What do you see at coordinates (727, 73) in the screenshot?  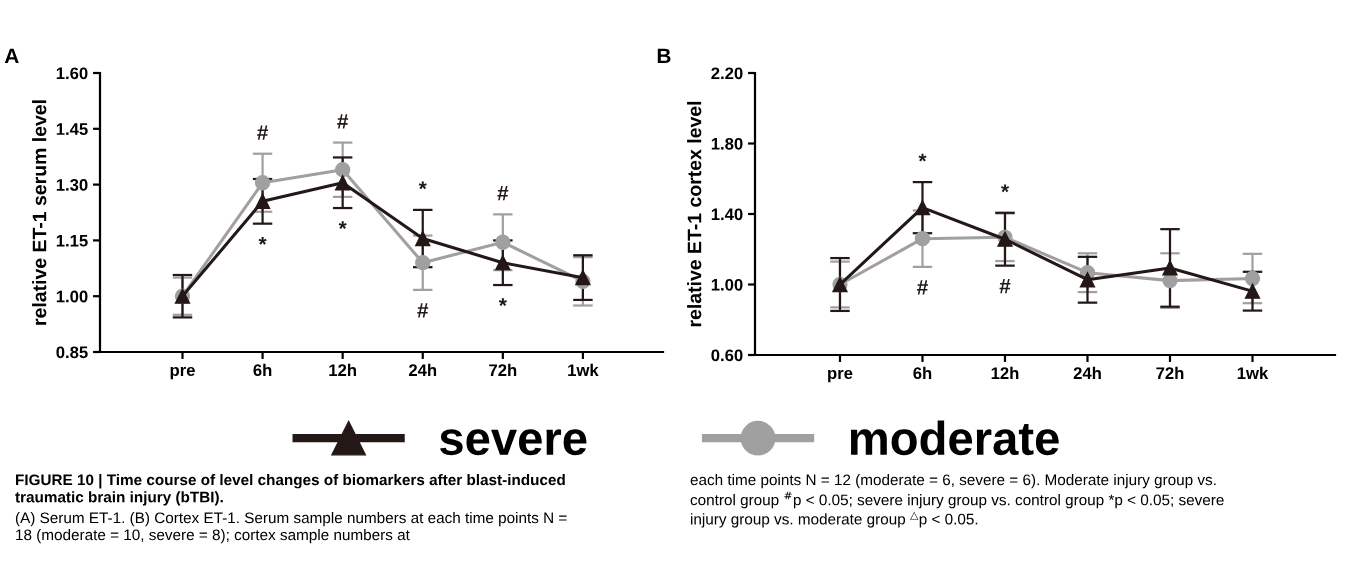 I see `y-tick-label: 2.20` at bounding box center [727, 73].